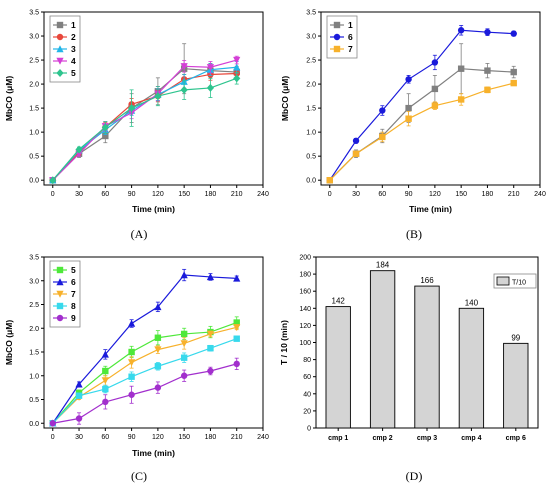 The image size is (550, 487). I want to click on y-tick-label: 180, so click(305, 275).